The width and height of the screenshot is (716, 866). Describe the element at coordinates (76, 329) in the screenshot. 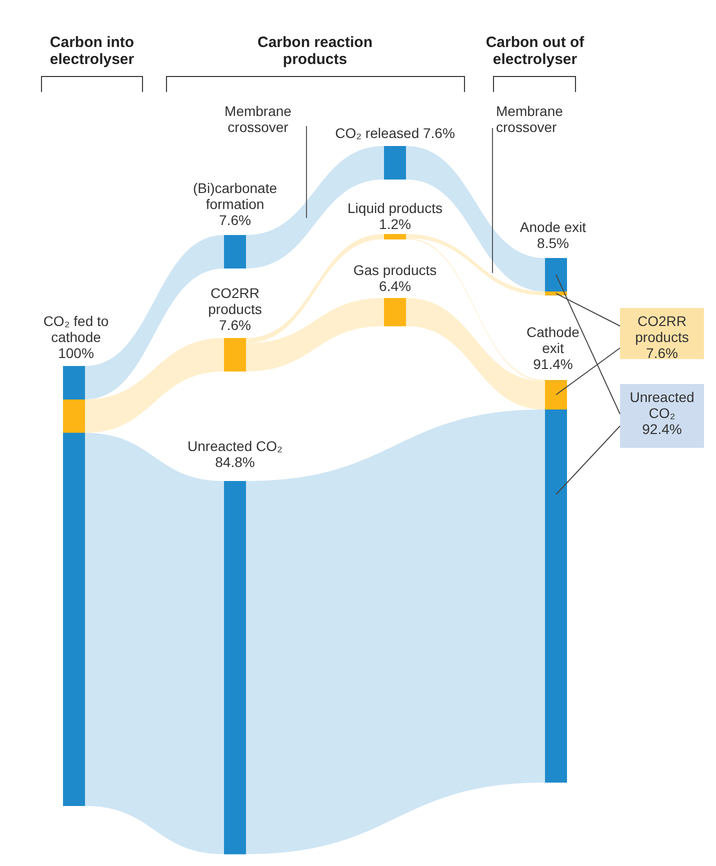

I see `category-label: CO₂ fed to cathode` at that location.